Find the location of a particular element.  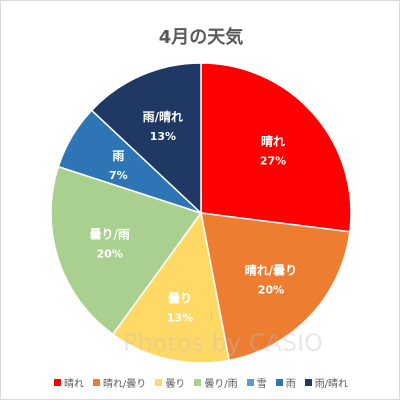

slice-label-6: 雨/晴れ is located at coordinates (163, 116).